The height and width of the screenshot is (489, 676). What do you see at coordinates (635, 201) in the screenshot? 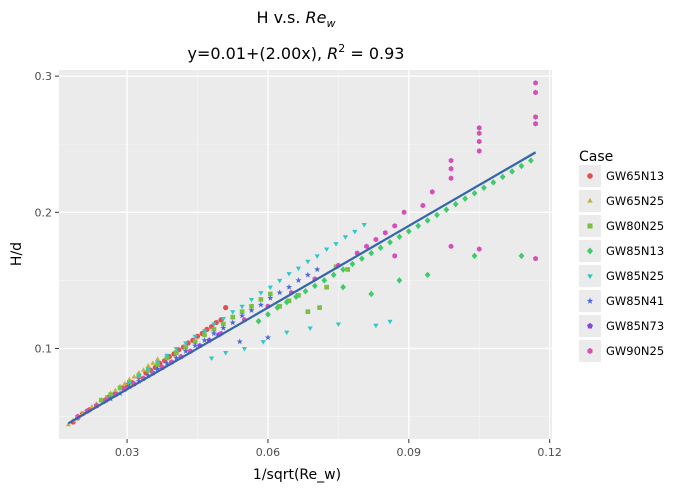
I see `legend-label: GW65N25` at bounding box center [635, 201].